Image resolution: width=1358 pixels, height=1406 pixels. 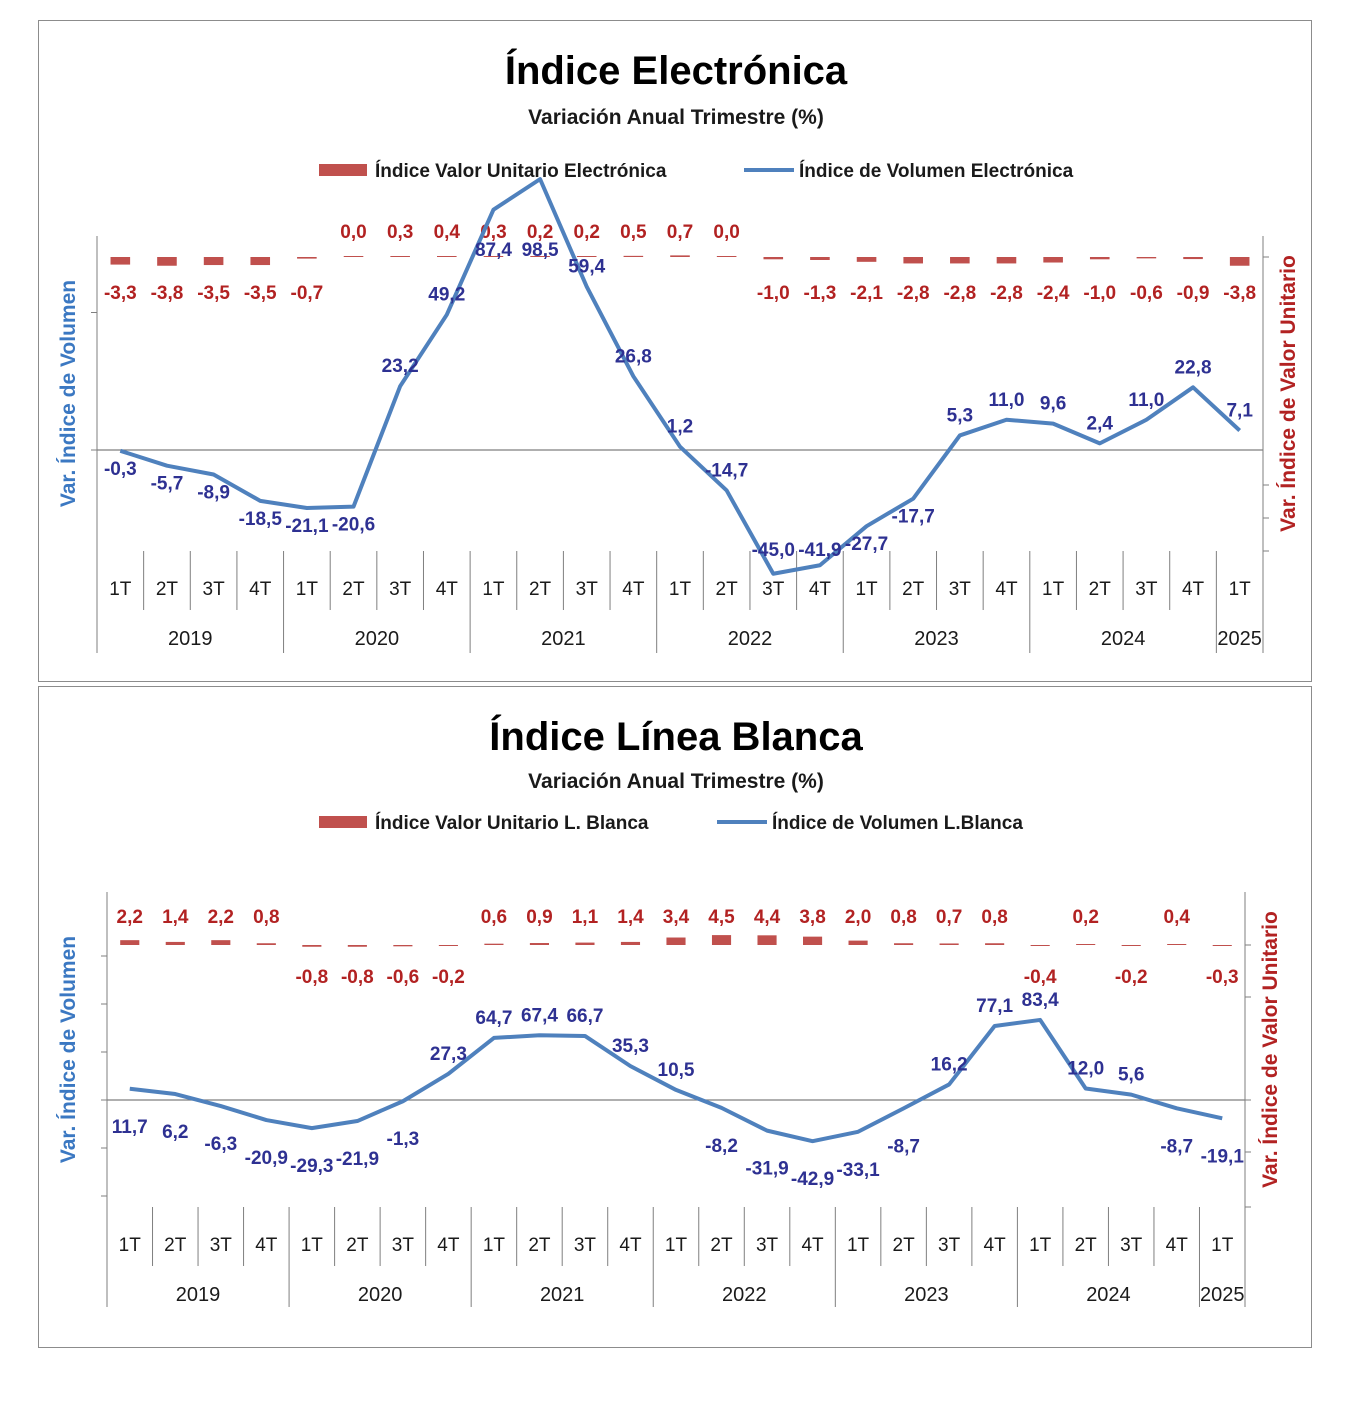 I want to click on data-label-volumen: 77,1, so click(x=994, y=1006).